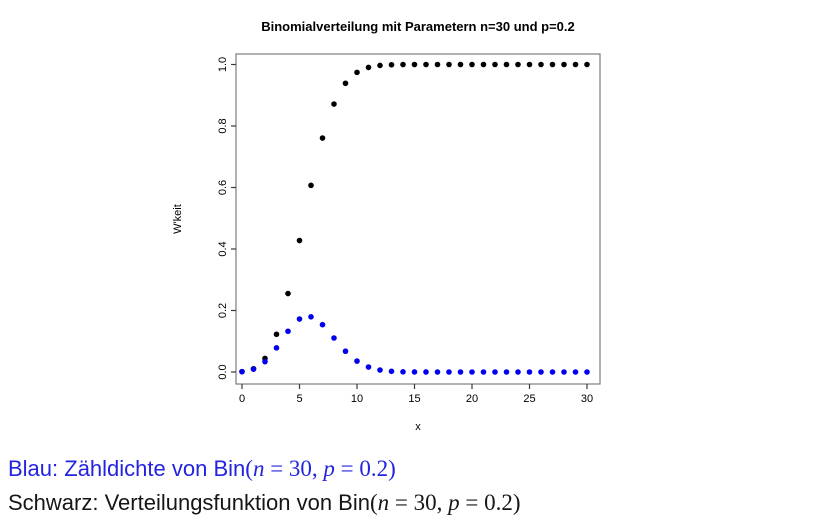 Image resolution: width=832 pixels, height=524 pixels. What do you see at coordinates (223, 125) in the screenshot?
I see `y-tick-label: 0.8` at bounding box center [223, 125].